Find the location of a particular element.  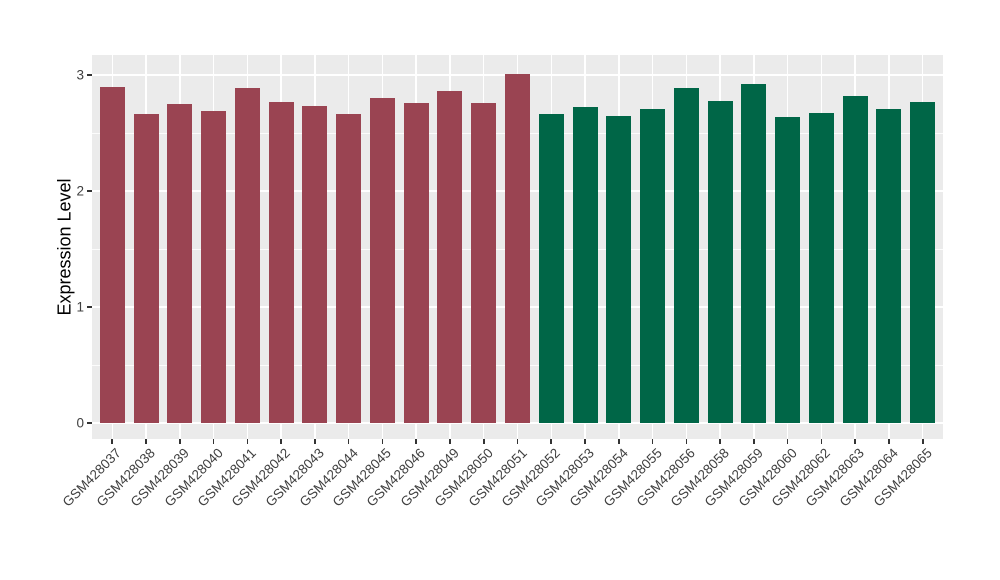

bar-GSM428062 is located at coordinates (821, 268).